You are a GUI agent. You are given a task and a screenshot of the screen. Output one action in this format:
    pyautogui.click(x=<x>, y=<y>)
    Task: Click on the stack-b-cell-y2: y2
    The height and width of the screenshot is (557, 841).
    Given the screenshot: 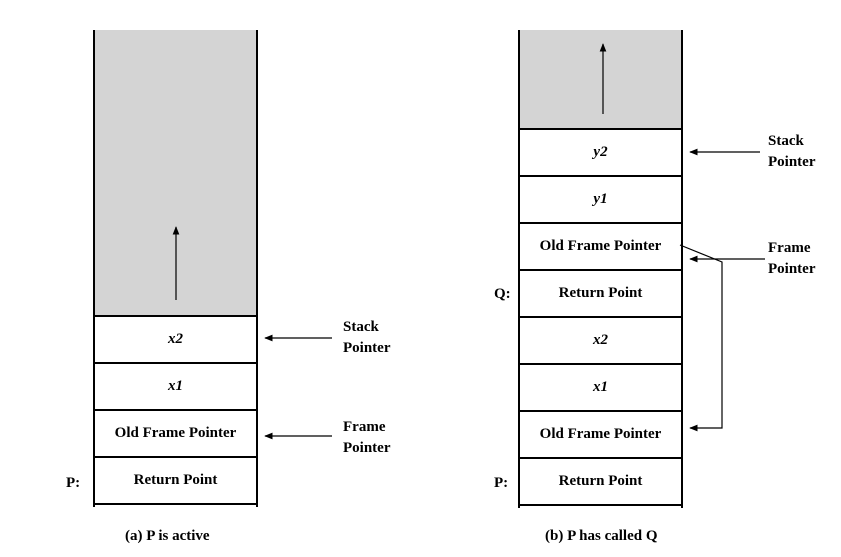 What is the action you would take?
    pyautogui.click(x=600, y=151)
    